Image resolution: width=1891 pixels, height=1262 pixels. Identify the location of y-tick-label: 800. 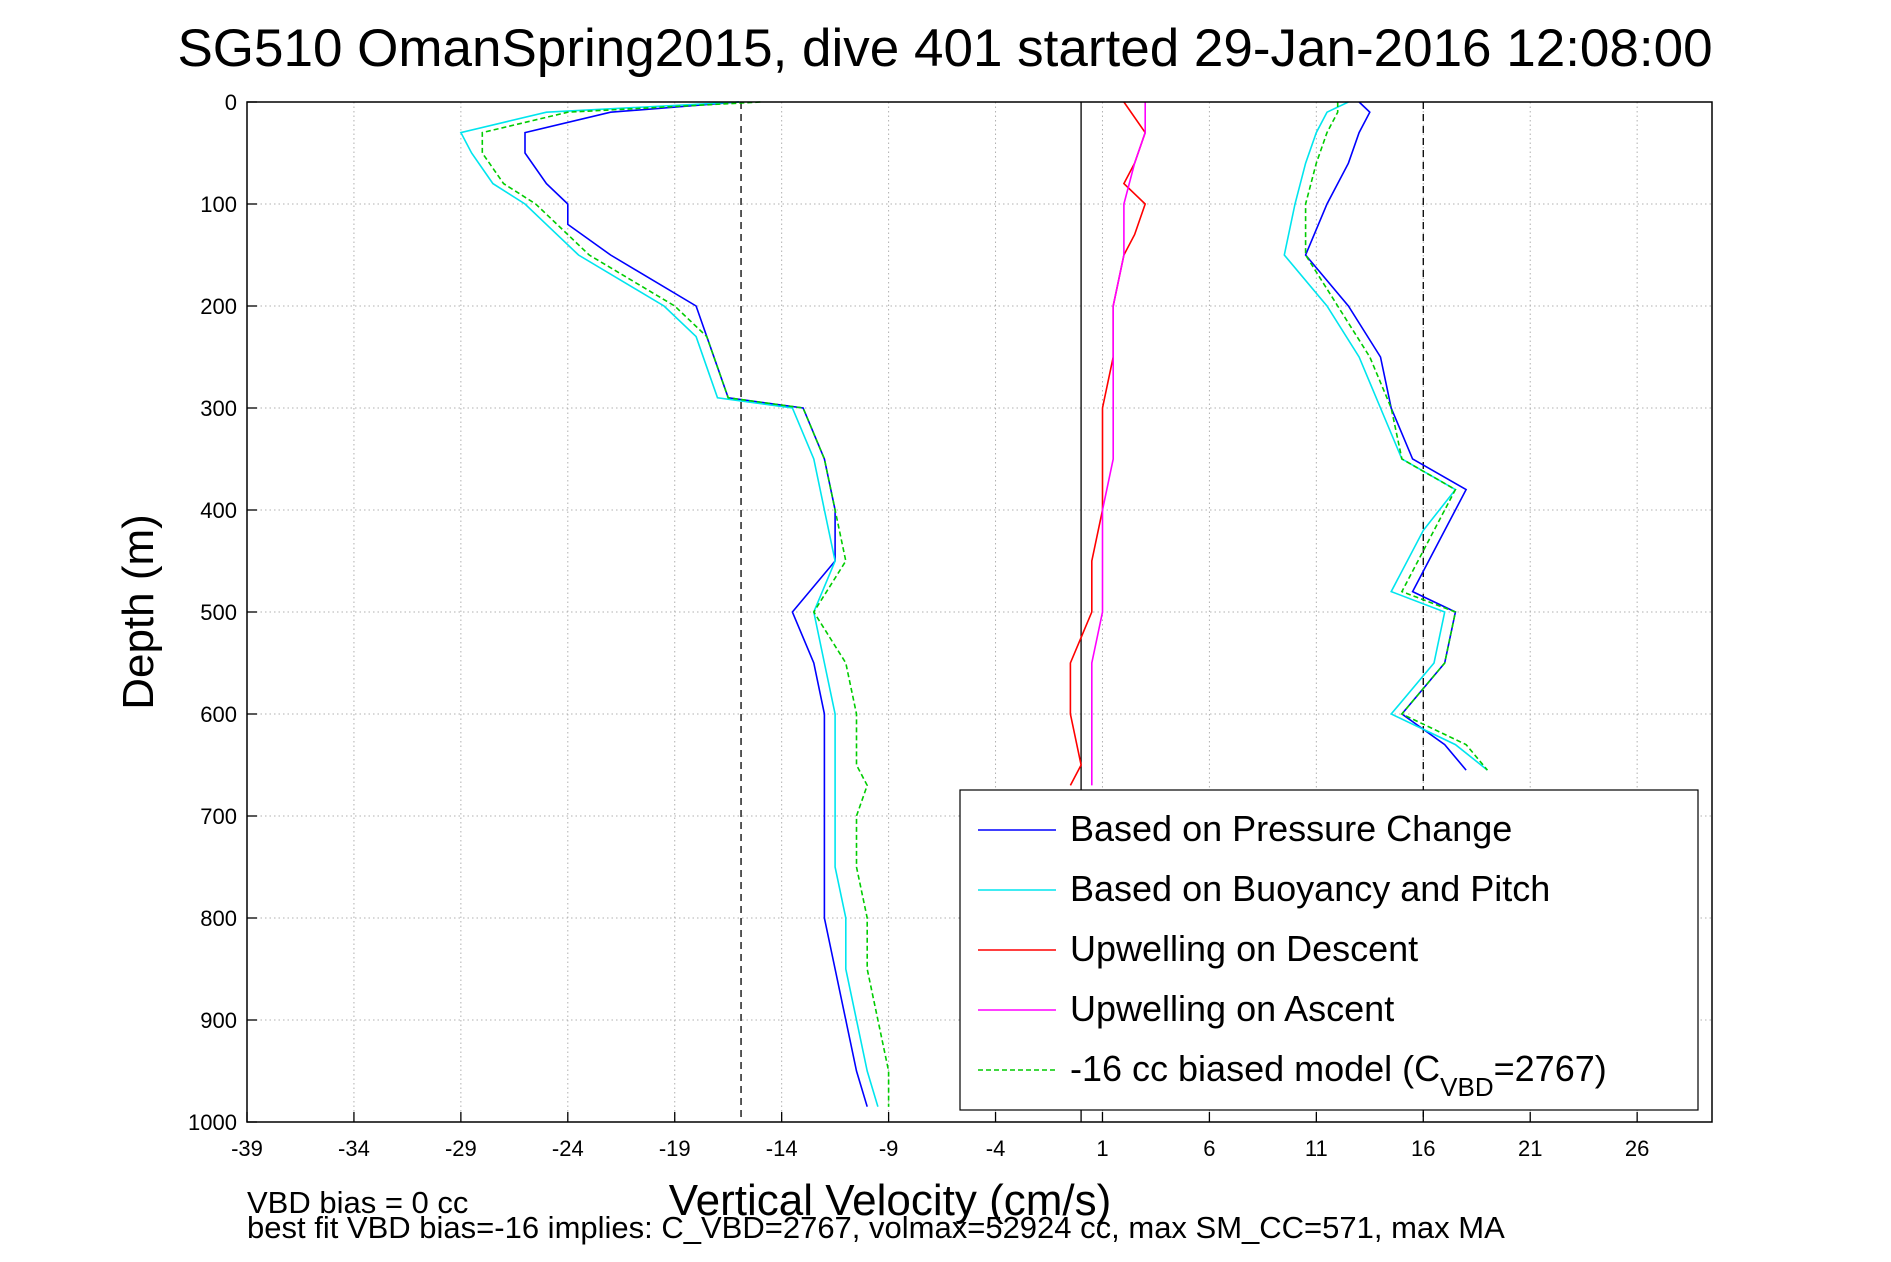
(218, 918).